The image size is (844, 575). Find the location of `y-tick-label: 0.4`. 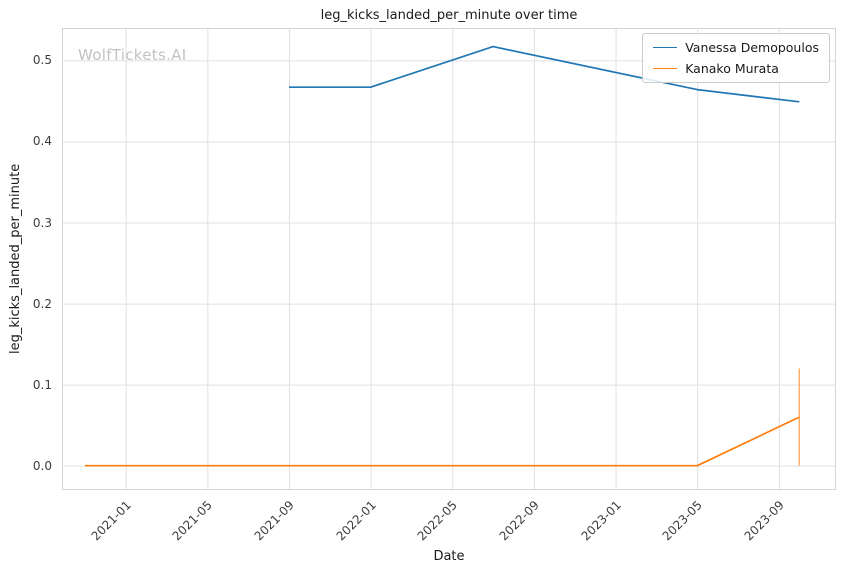

y-tick-label: 0.4 is located at coordinates (42, 141).